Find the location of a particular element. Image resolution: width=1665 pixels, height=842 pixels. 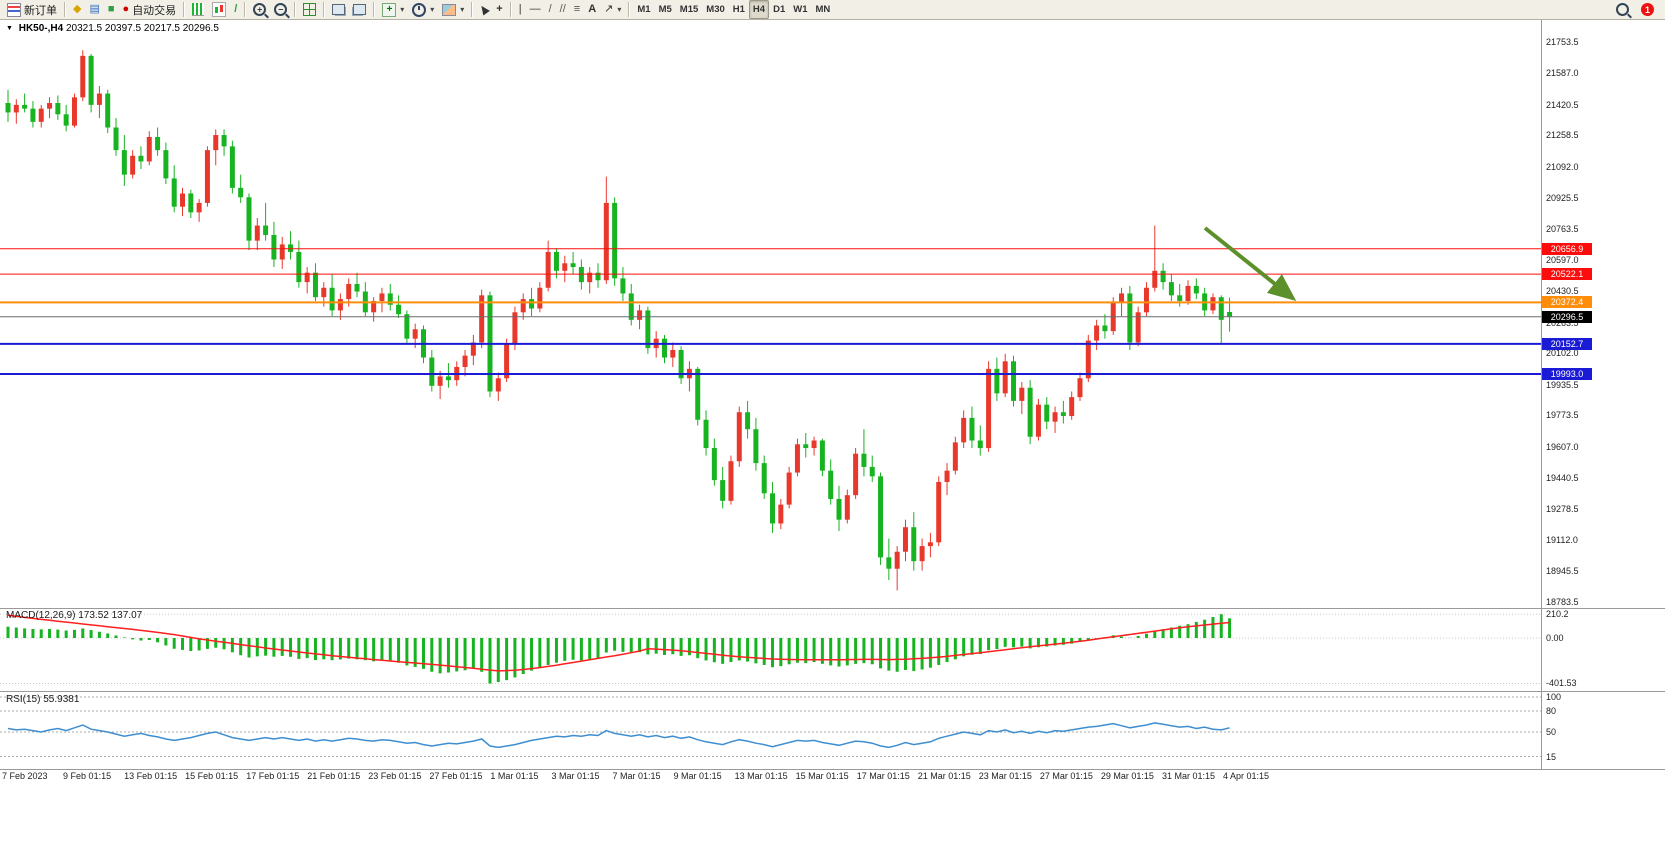

macd-pane is located at coordinates (770, 648).